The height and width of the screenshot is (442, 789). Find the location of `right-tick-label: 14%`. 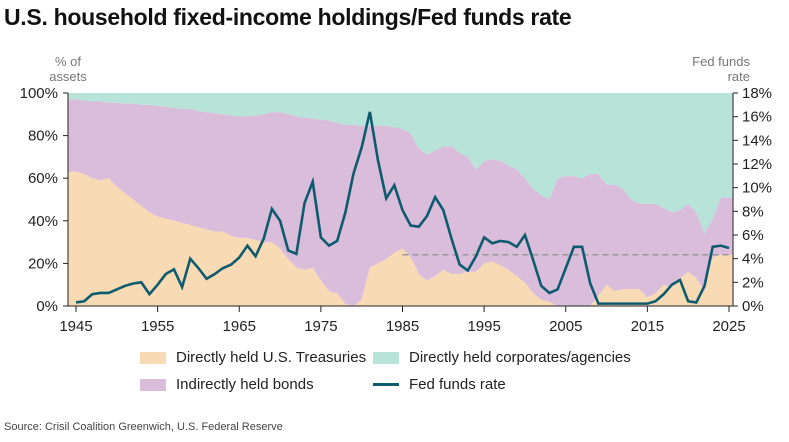

right-tick-label: 14% is located at coordinates (757, 140).